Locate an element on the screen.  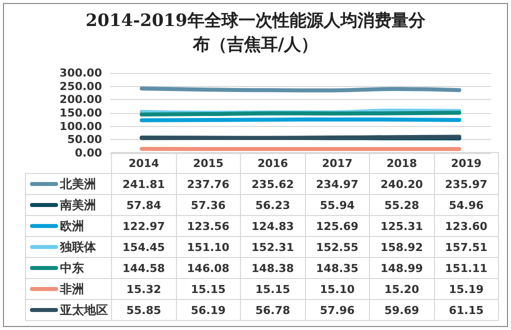
y-tick-label: 150.00 is located at coordinates (81, 113).